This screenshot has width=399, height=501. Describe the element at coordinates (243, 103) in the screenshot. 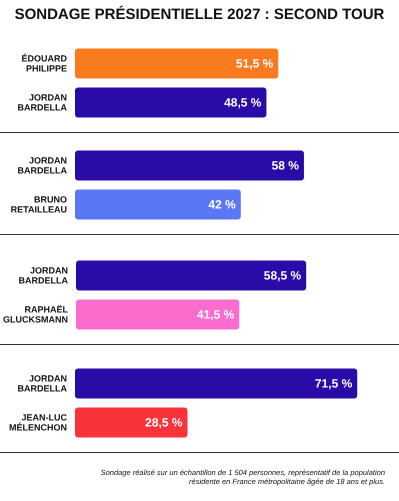

I see `data-label: 48,5 %` at that location.